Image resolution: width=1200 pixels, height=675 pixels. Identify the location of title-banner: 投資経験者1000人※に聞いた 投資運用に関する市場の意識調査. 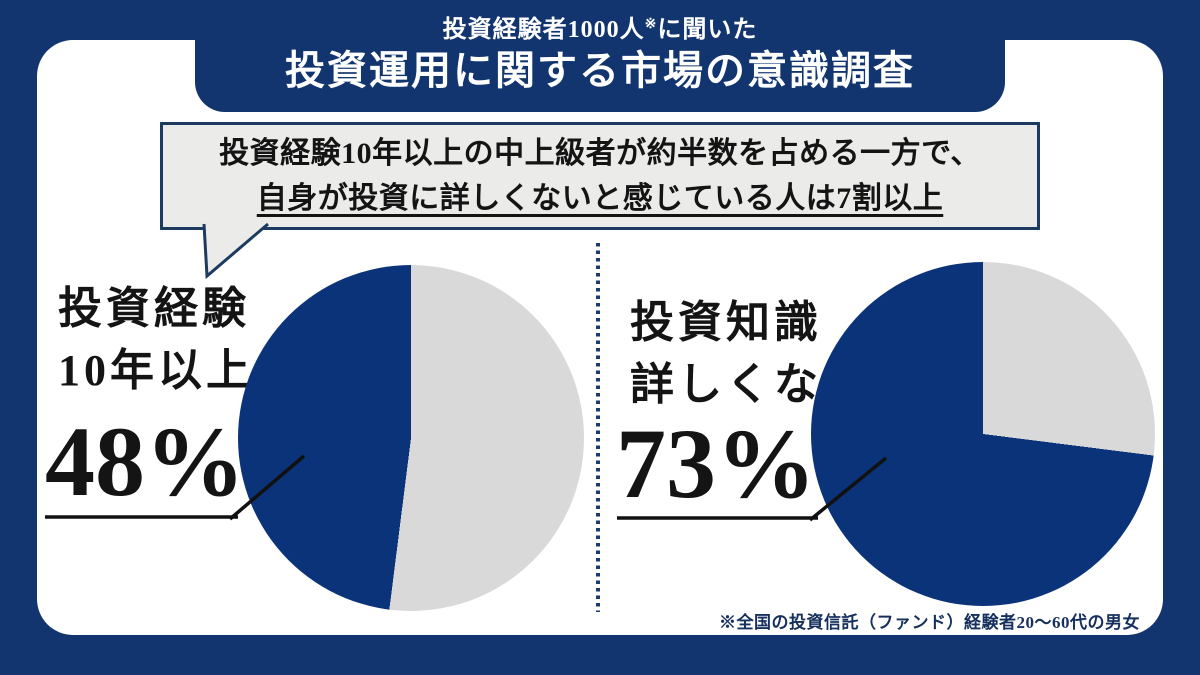
(600, 56).